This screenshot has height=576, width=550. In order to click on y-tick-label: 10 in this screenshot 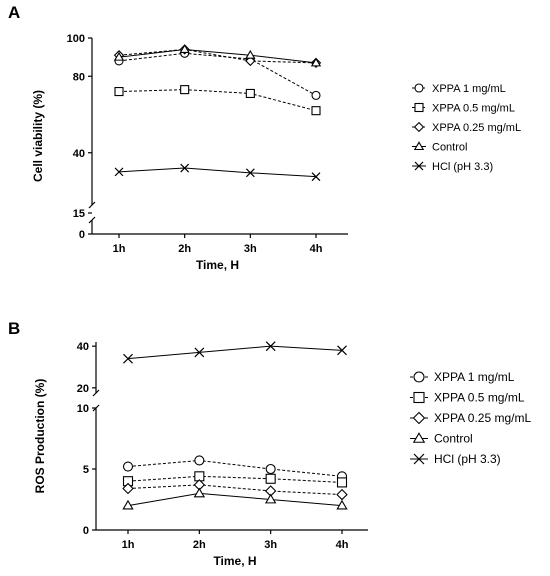, I will do `click(83, 409)`.